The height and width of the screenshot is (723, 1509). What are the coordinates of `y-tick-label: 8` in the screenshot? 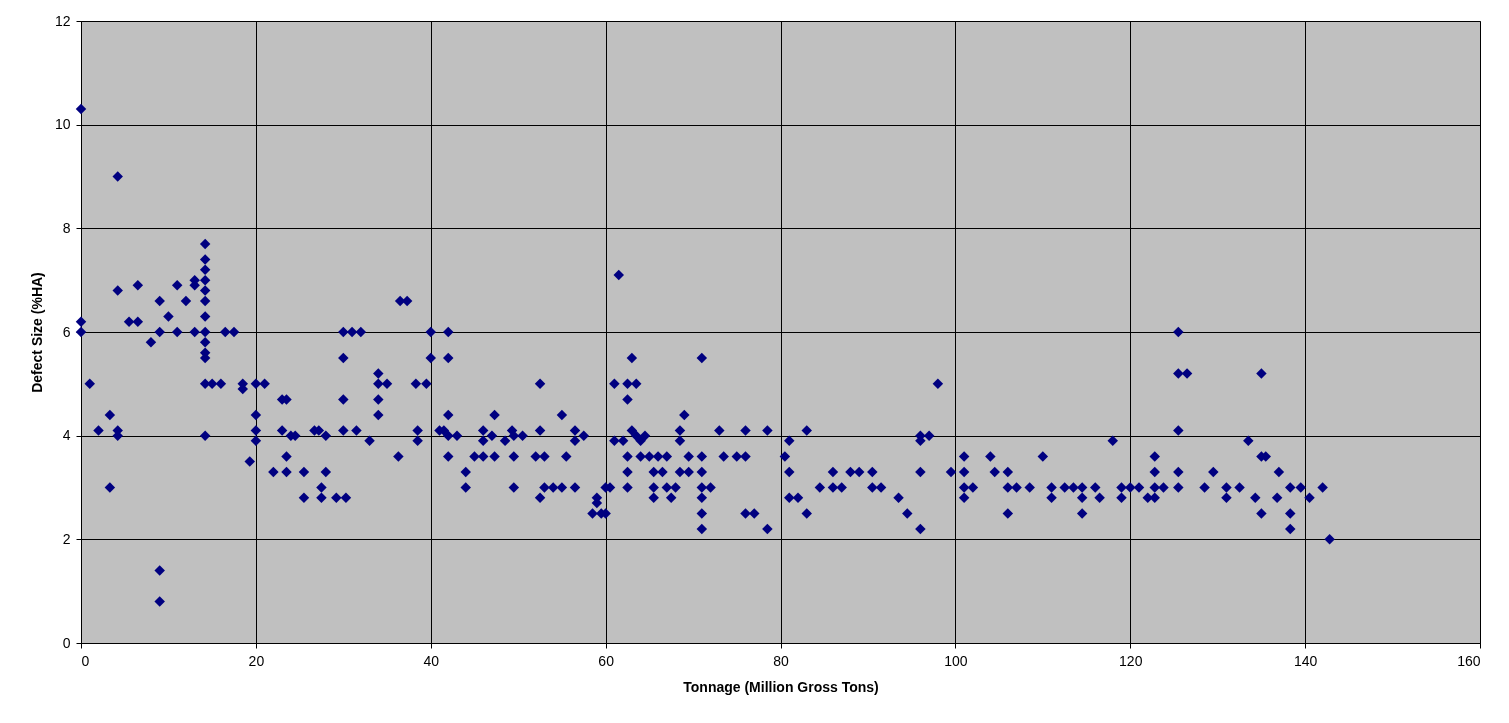 It's located at (66, 227).